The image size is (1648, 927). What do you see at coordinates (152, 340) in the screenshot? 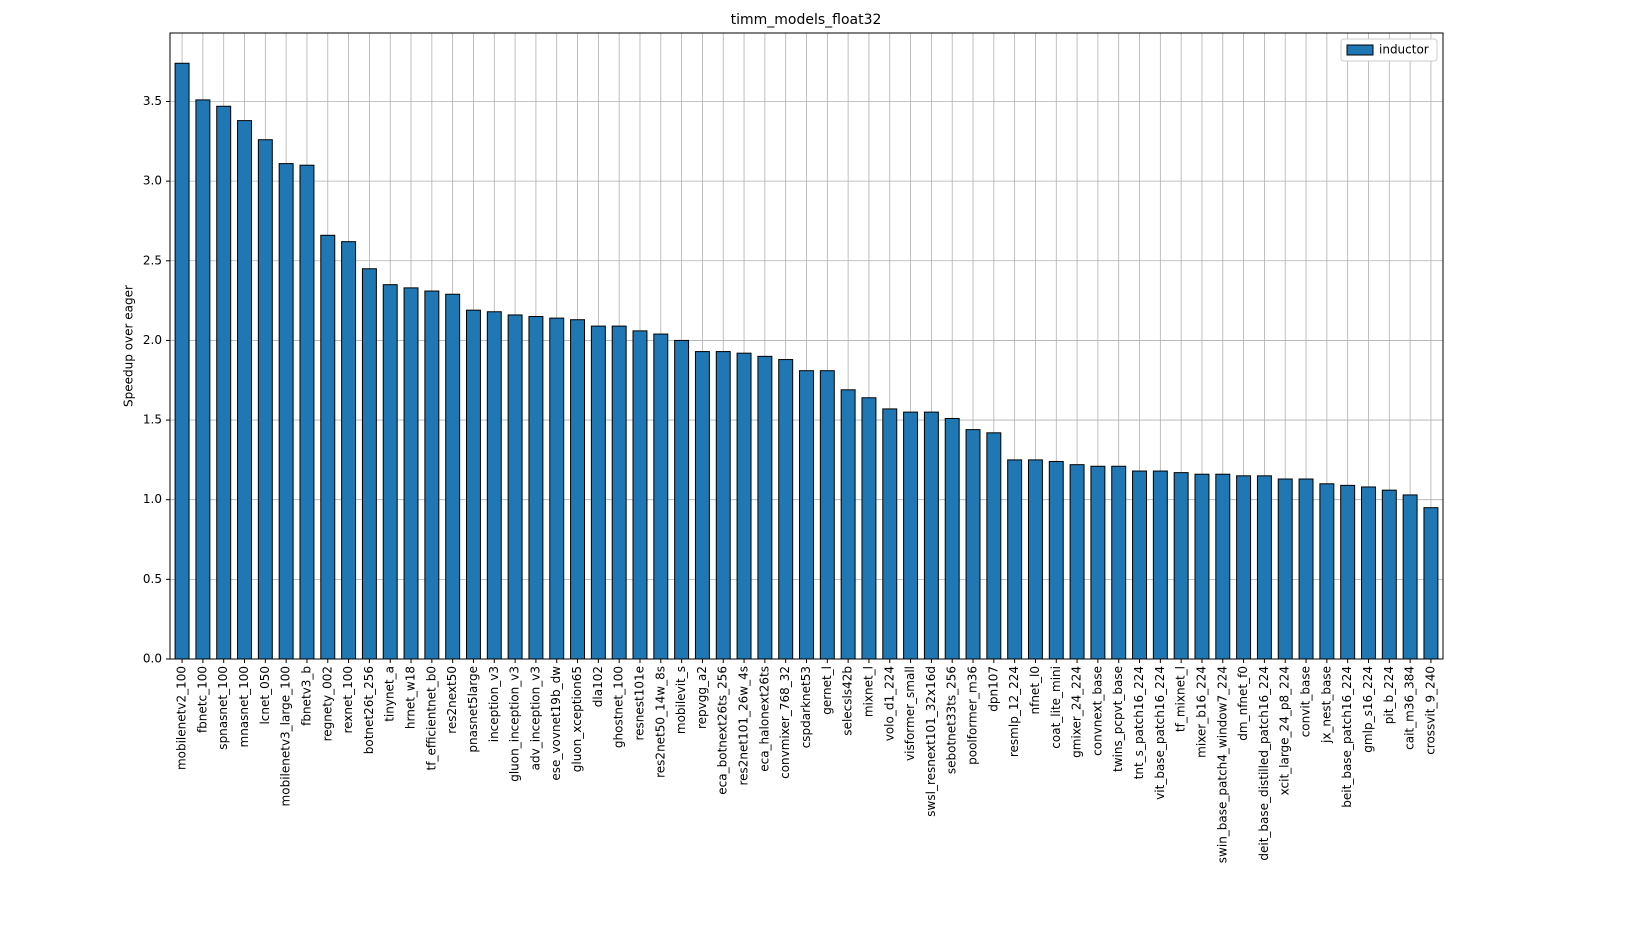
I see `y-tick-label: 2.0` at bounding box center [152, 340].